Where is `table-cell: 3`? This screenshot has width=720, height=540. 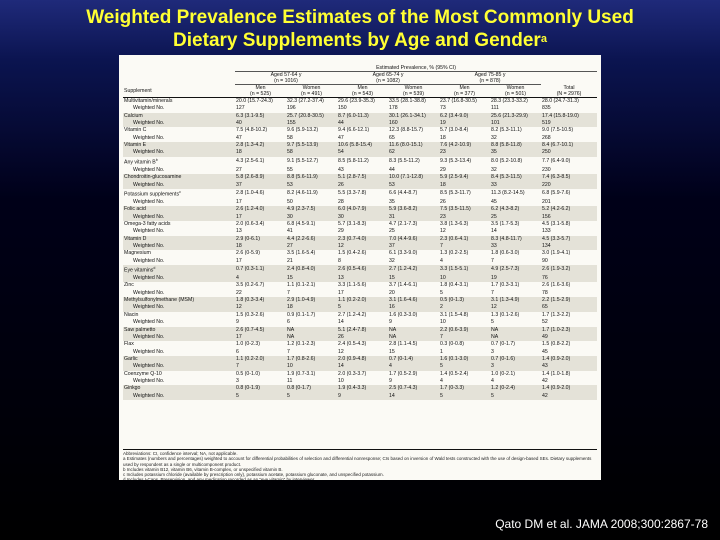 table-cell: 3 is located at coordinates (515, 367).